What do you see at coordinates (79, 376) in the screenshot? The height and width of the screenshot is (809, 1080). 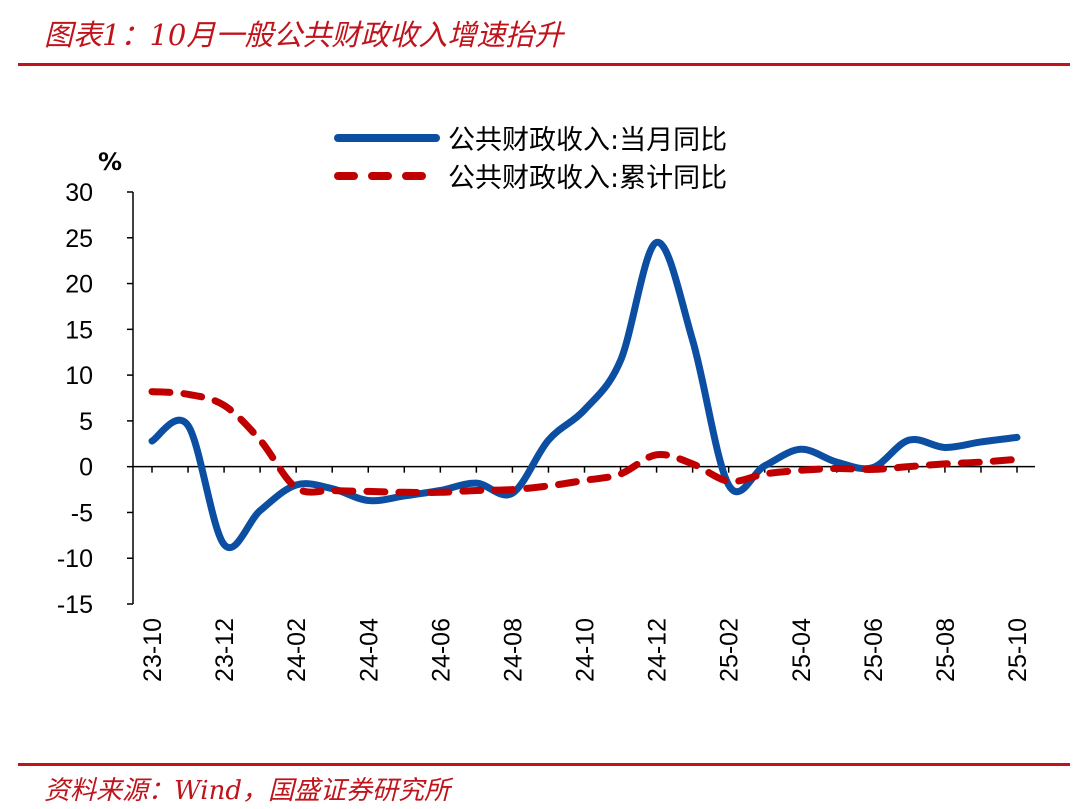 I see `y-tick-label: 10` at bounding box center [79, 376].